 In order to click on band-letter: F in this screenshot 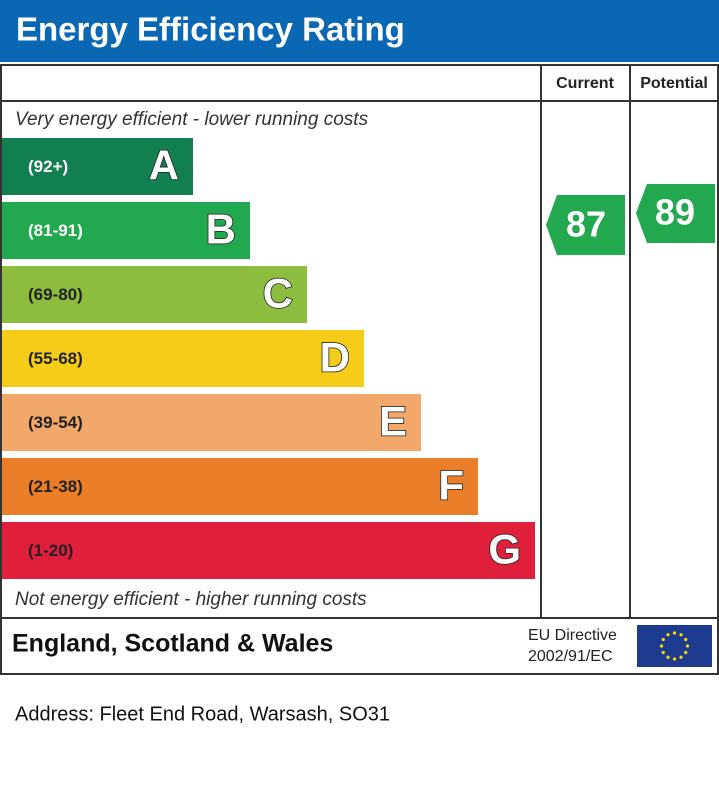, I will do `click(451, 485)`.